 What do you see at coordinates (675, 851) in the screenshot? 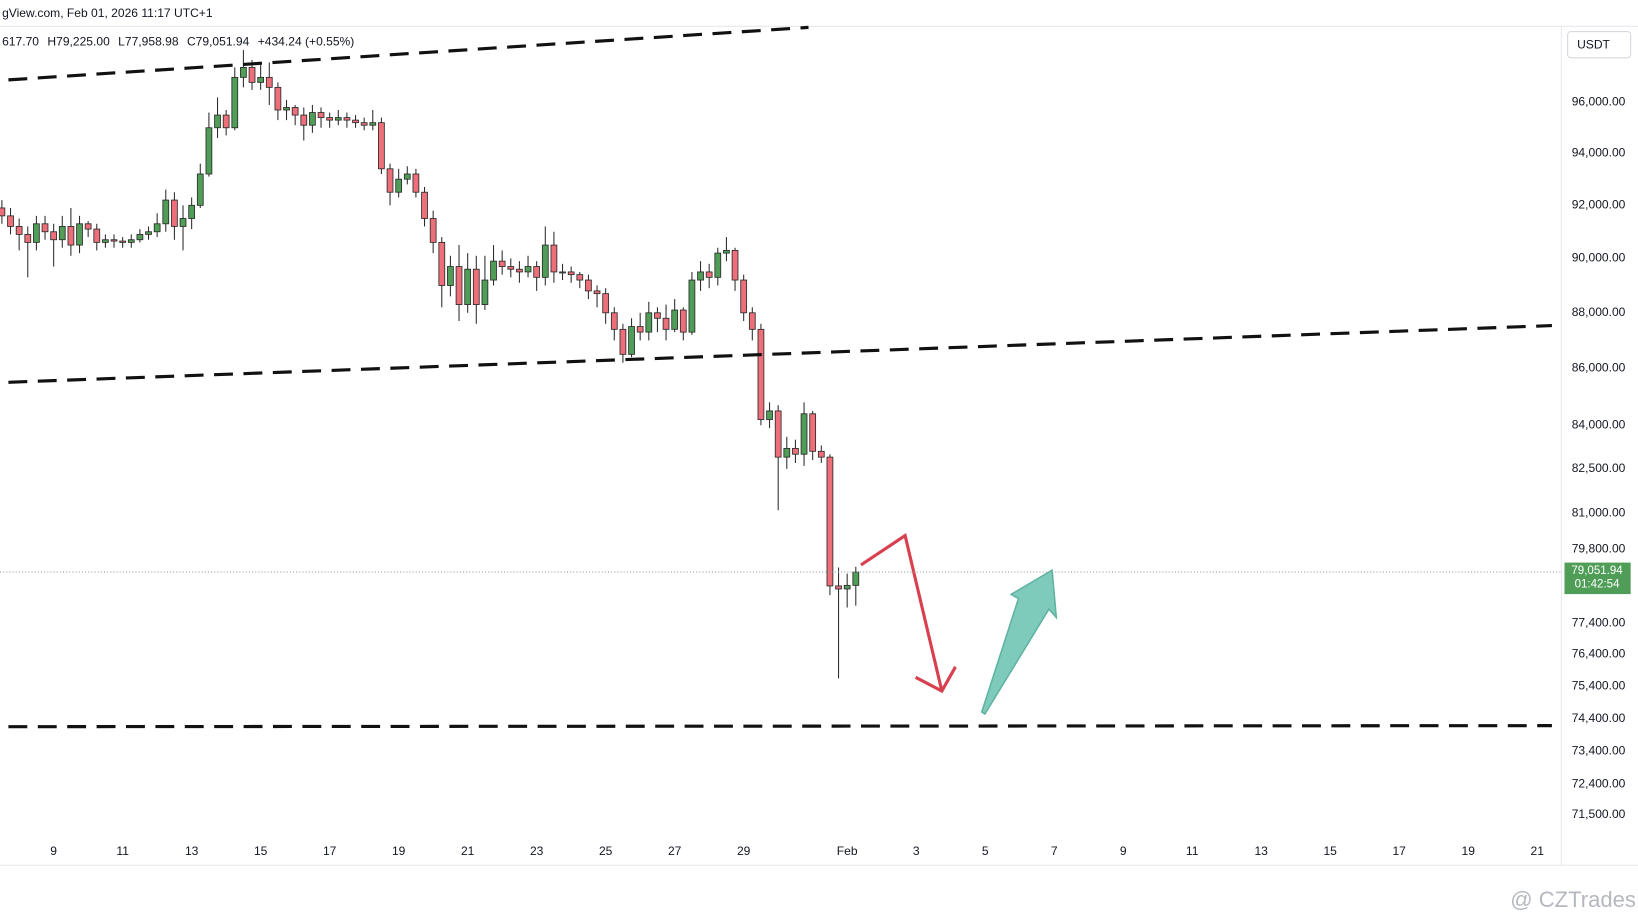
I see `x-tick-label: 27` at bounding box center [675, 851].